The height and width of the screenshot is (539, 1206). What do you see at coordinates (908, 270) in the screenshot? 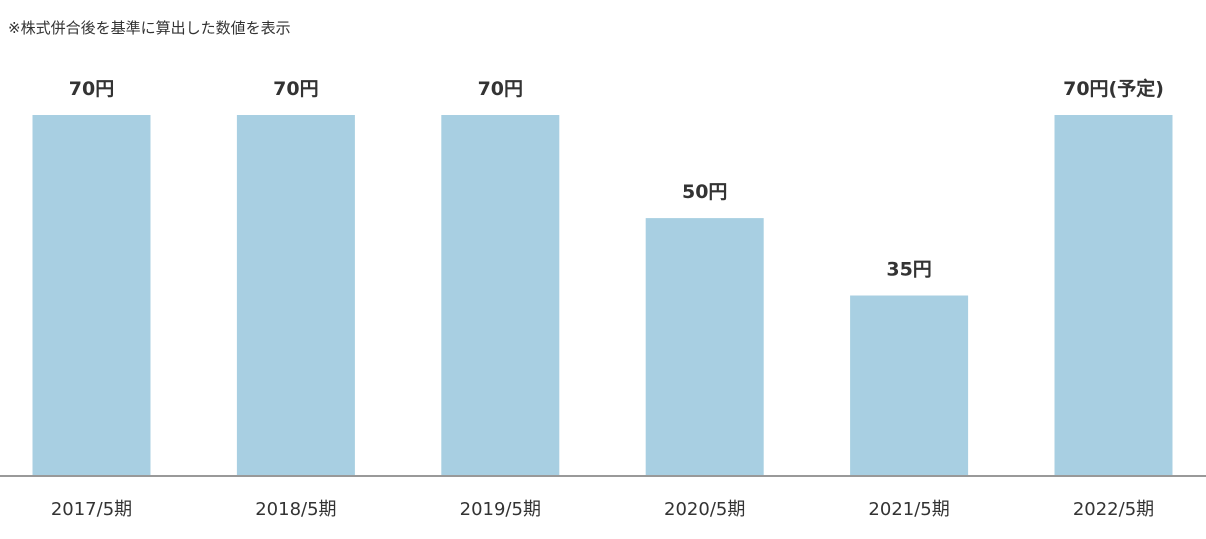
I see `bar-value-label-5: 35円` at bounding box center [908, 270].